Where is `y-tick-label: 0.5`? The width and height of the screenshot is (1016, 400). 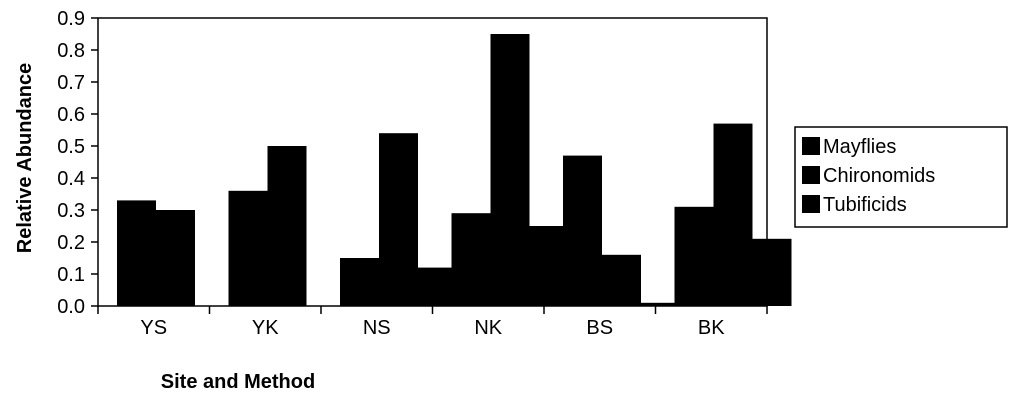
y-tick-label: 0.5 is located at coordinates (71, 147).